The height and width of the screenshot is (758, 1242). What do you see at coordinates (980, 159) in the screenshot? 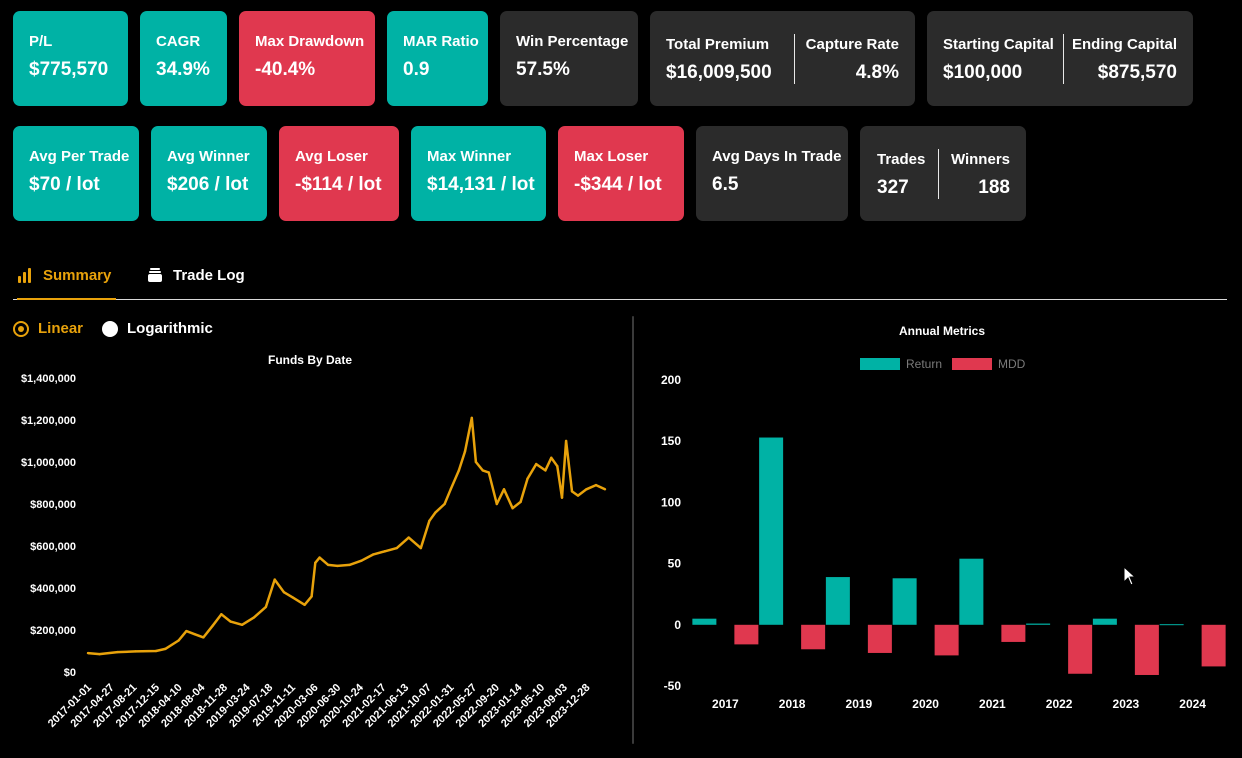
I see `winners-label: Winners` at bounding box center [980, 159].